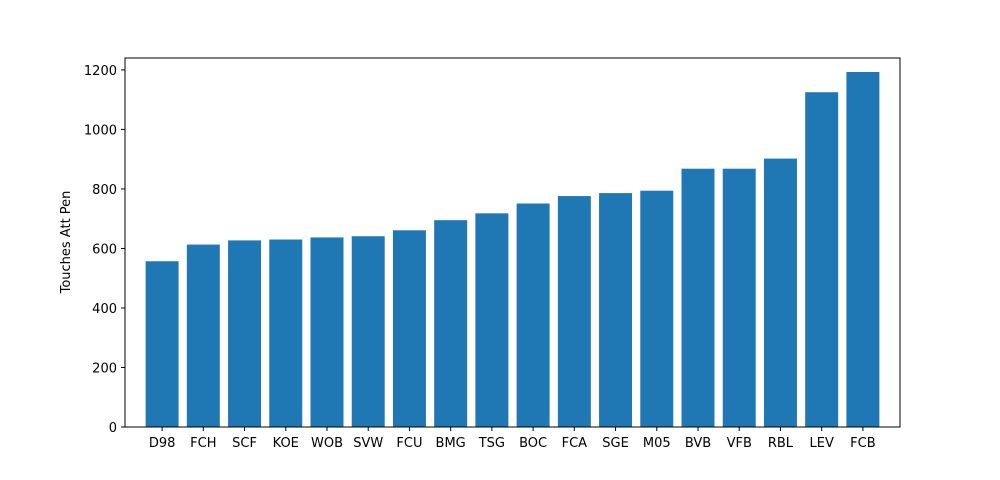 Image resolution: width=1000 pixels, height=480 pixels. I want to click on y-tick-label: 1200, so click(100, 71).